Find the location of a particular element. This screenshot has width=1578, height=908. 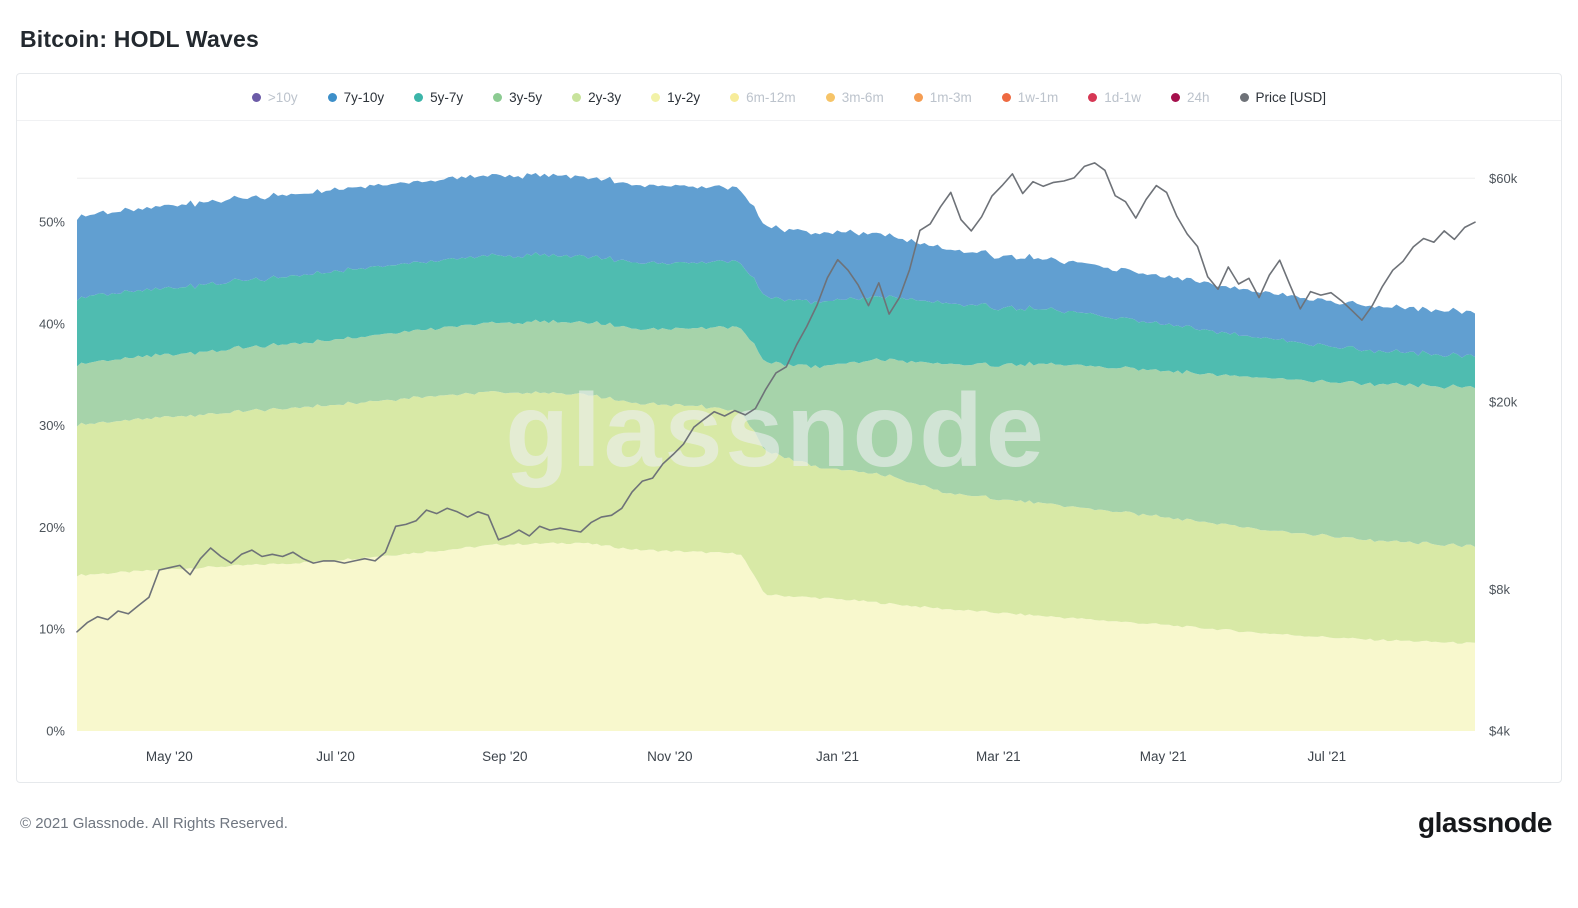

legend-item-3m-6m: 3m-6m is located at coordinates (854, 97).